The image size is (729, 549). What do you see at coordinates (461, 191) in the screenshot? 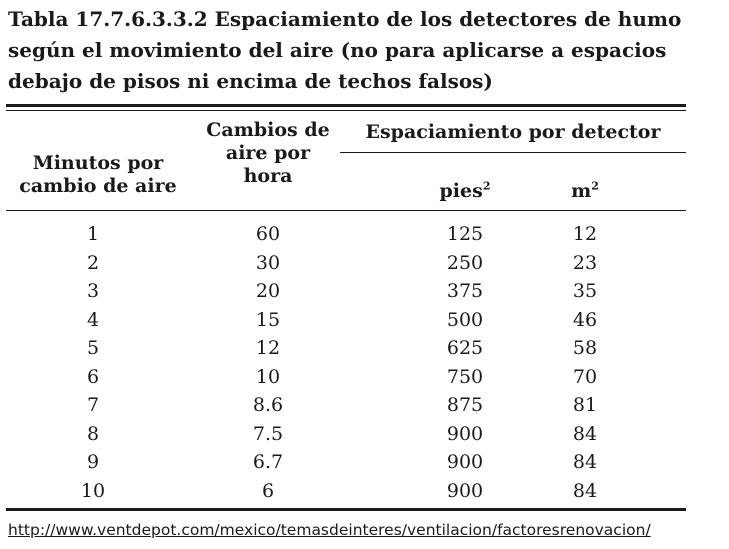
I see `header-feet-unit: pies` at bounding box center [461, 191].